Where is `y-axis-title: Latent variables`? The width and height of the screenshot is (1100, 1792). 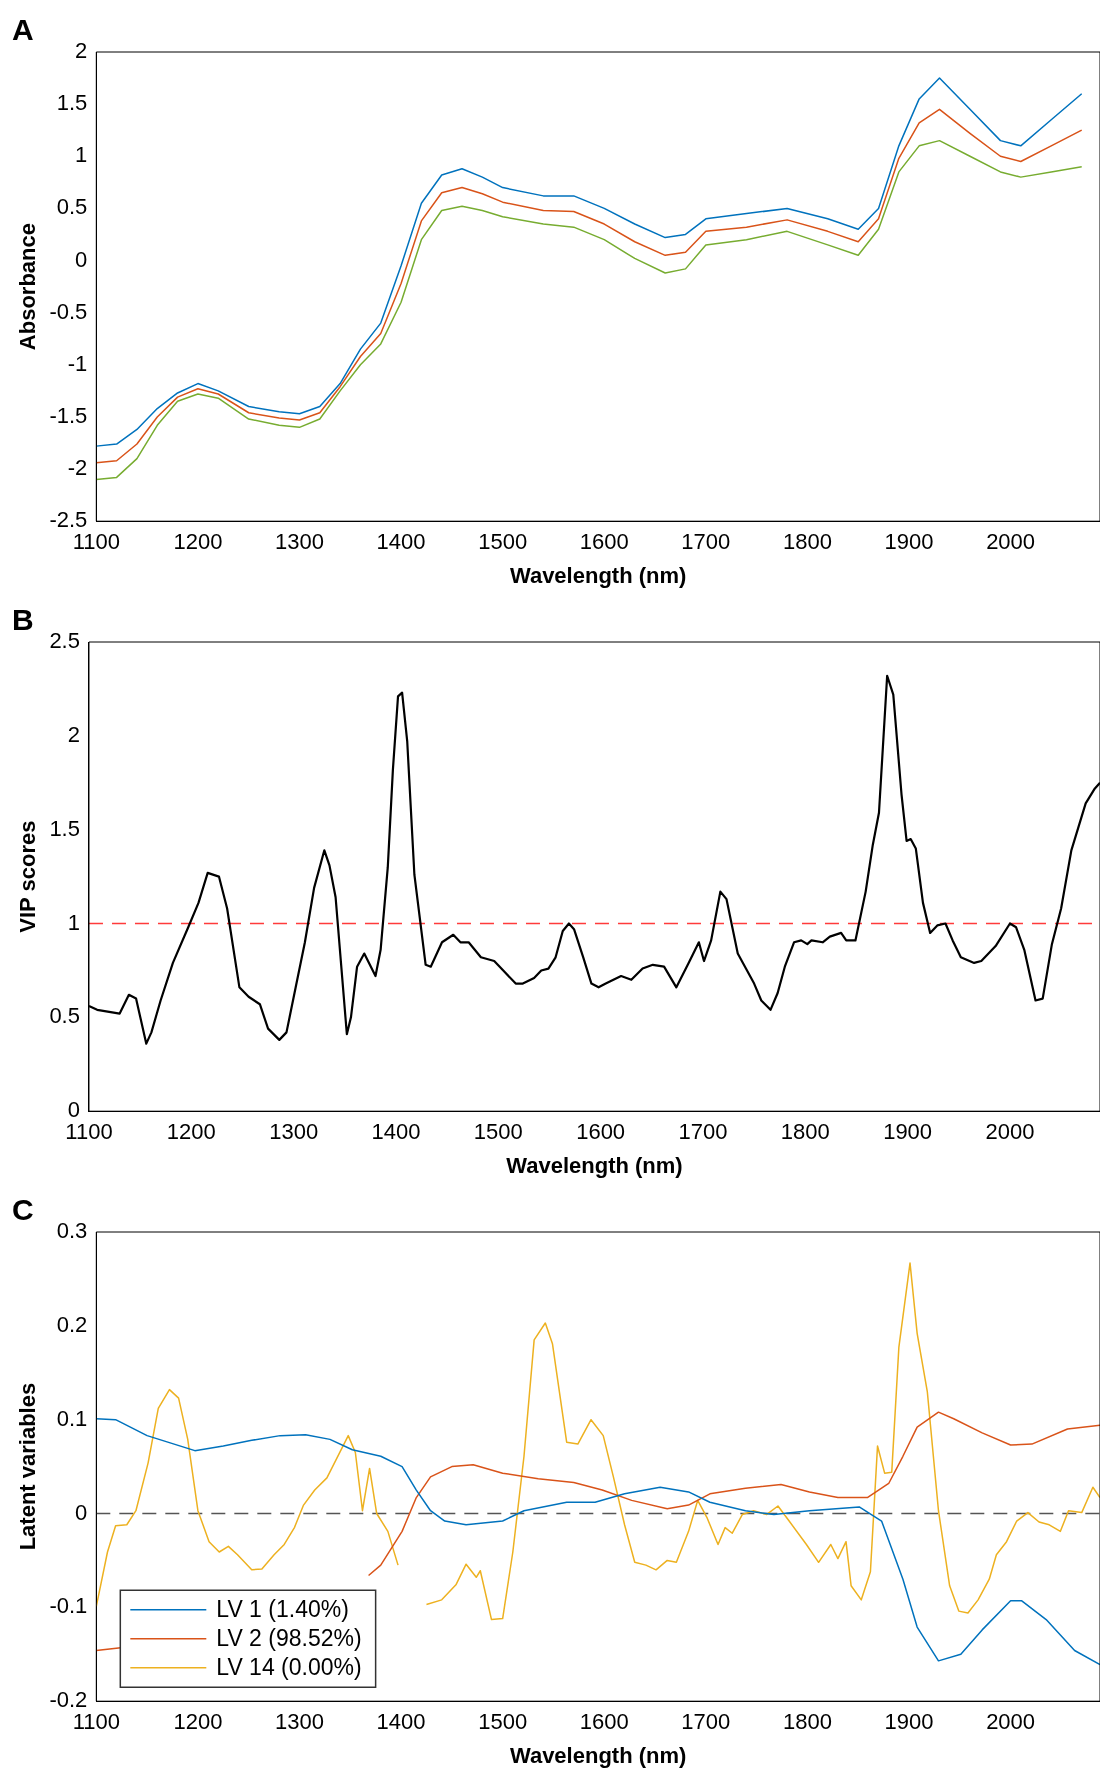 y-axis-title: Latent variables is located at coordinates (28, 1466).